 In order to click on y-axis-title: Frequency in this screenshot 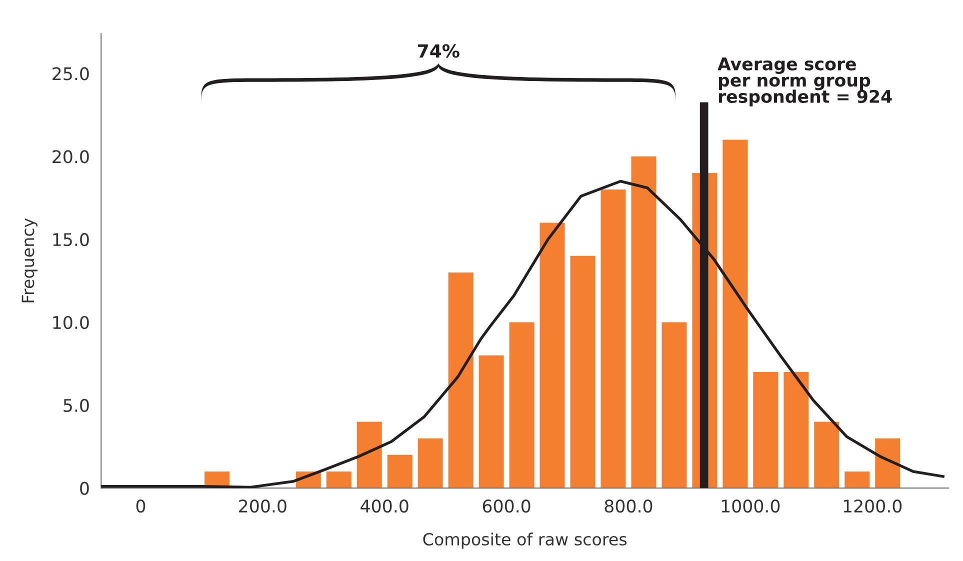, I will do `click(30, 260)`.